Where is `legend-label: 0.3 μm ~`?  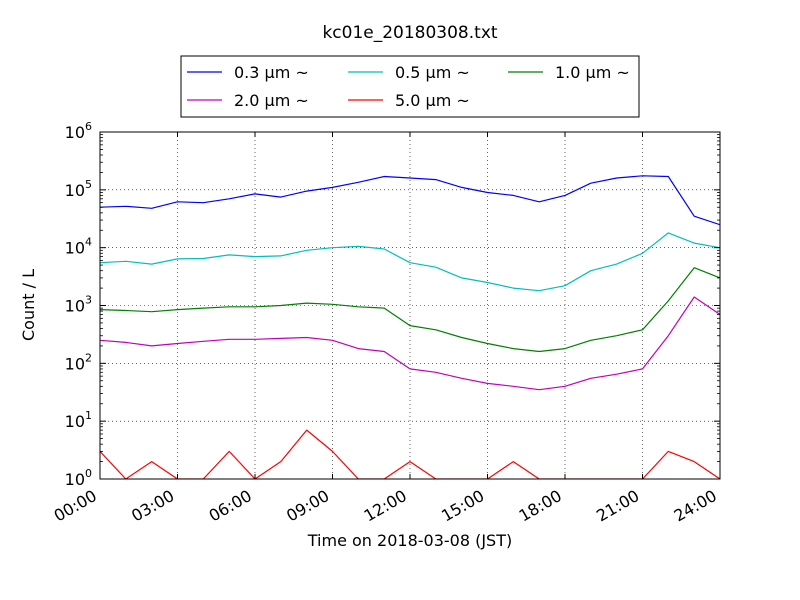
legend-label: 0.3 μm ~ is located at coordinates (271, 72).